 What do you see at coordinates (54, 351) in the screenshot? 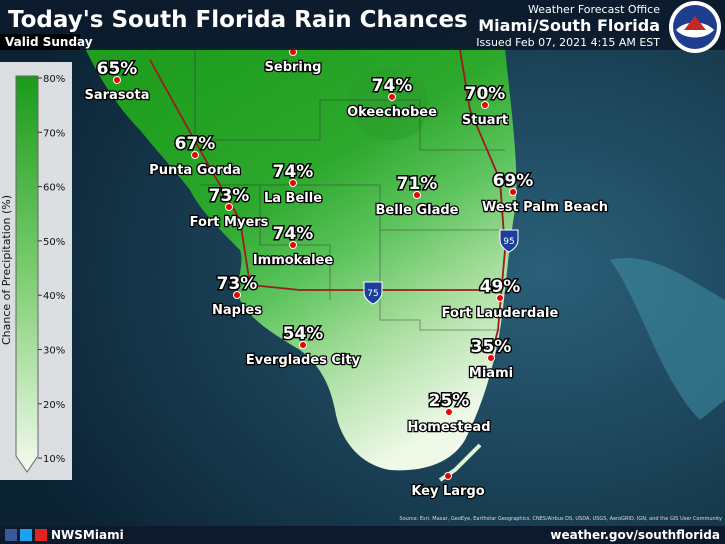
I see `legend-tick-label: 30%` at bounding box center [54, 351].